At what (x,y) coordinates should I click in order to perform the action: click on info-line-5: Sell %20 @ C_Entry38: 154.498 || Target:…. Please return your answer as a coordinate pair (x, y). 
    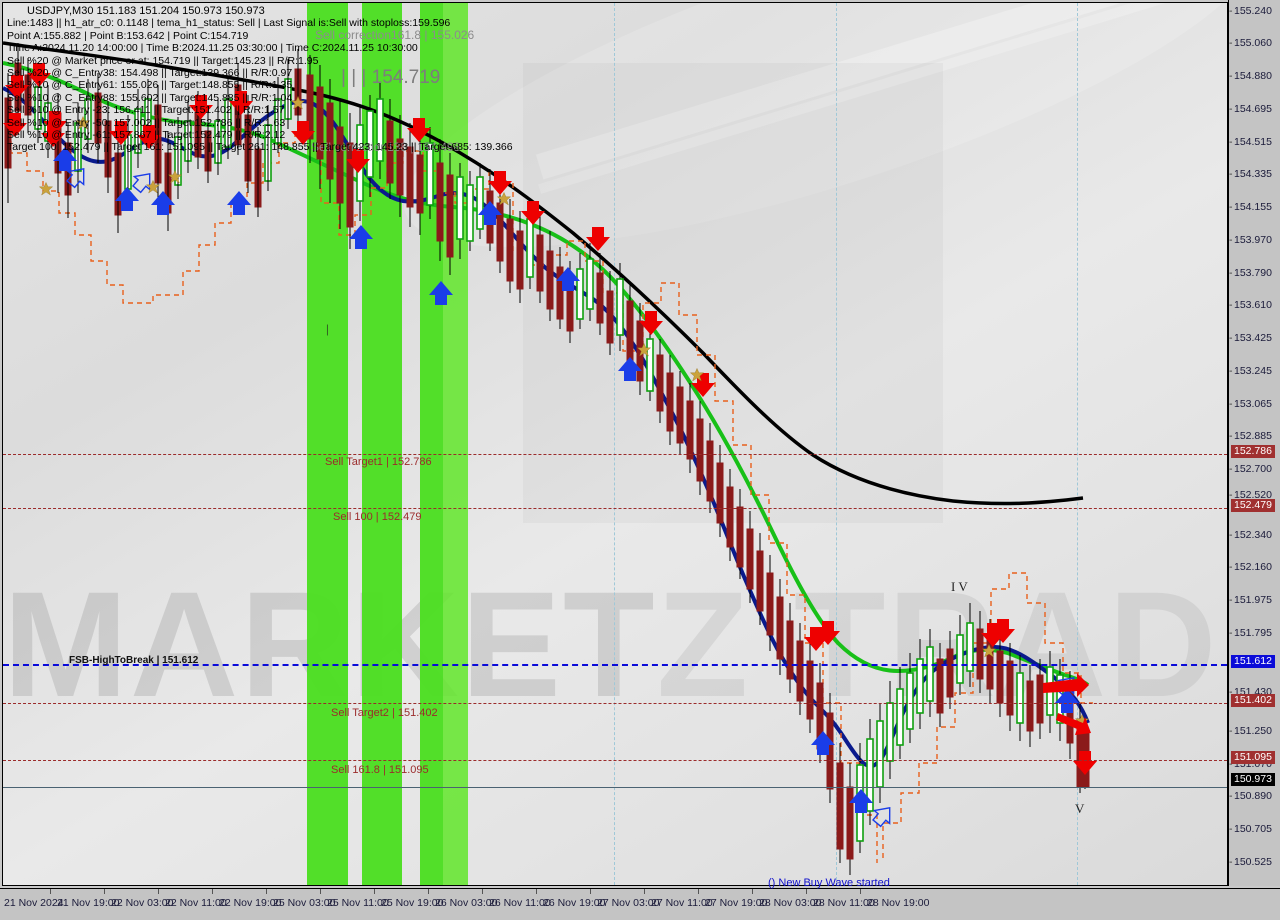
    Looking at the image, I should click on (150, 73).